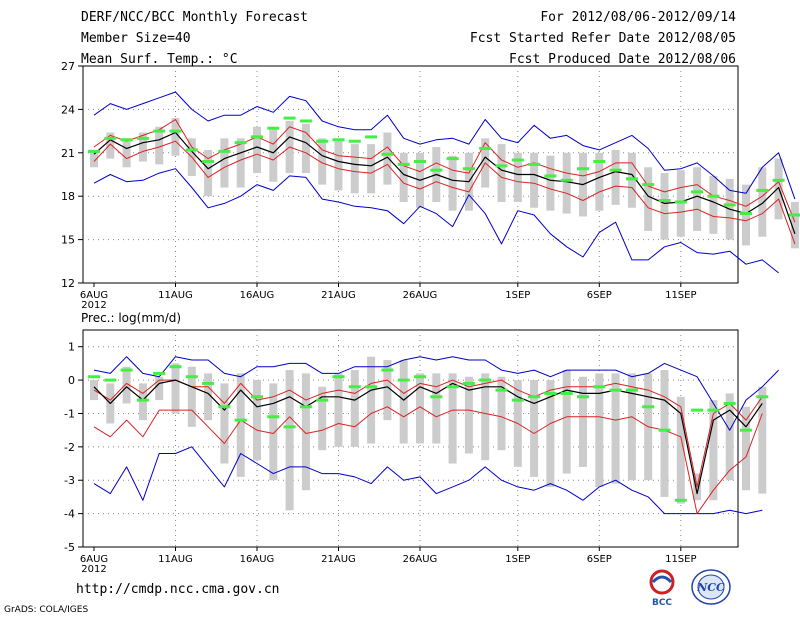  Describe the element at coordinates (68, 196) in the screenshot. I see `panel1-ytick-label: 18` at that location.